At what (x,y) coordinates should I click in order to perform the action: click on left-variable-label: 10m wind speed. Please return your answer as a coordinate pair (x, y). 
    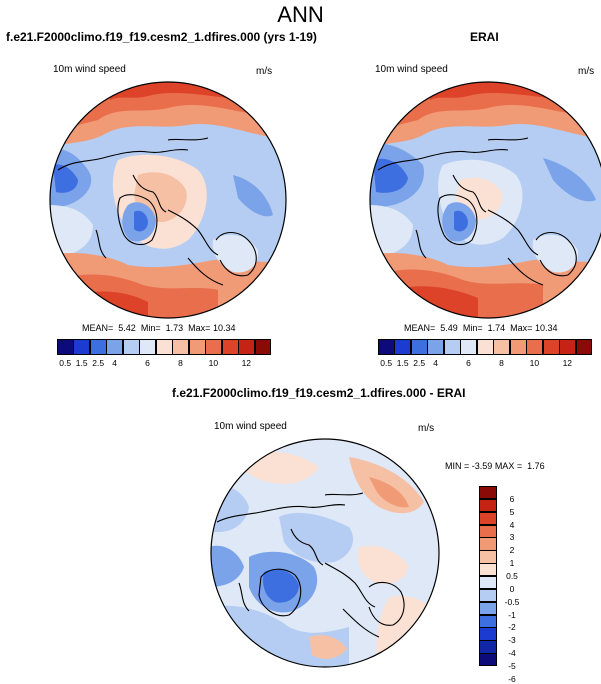
    Looking at the image, I should click on (89, 69).